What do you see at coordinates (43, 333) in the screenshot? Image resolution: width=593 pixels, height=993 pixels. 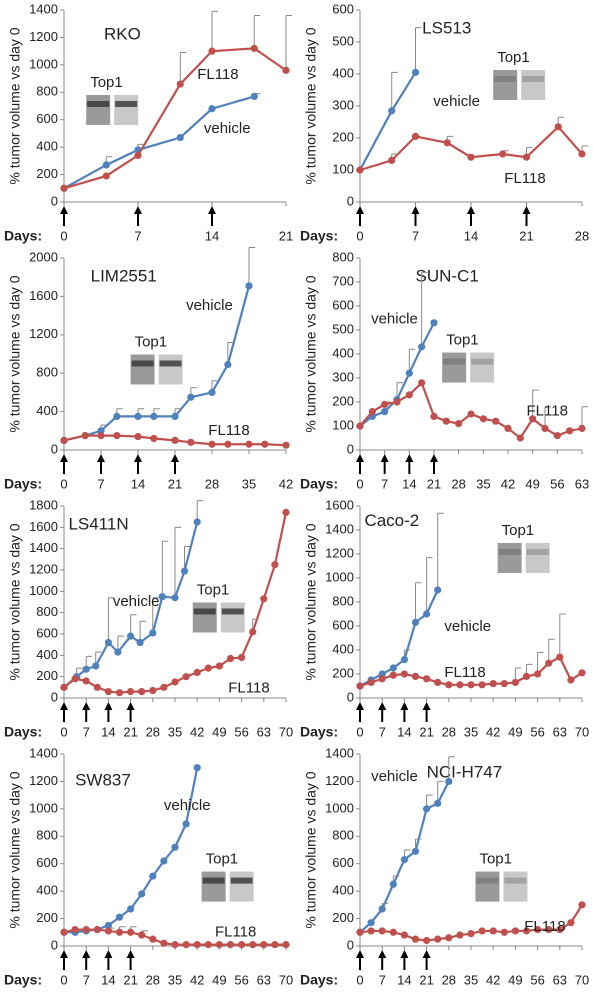 I see `y-tick-label: 1200` at bounding box center [43, 333].